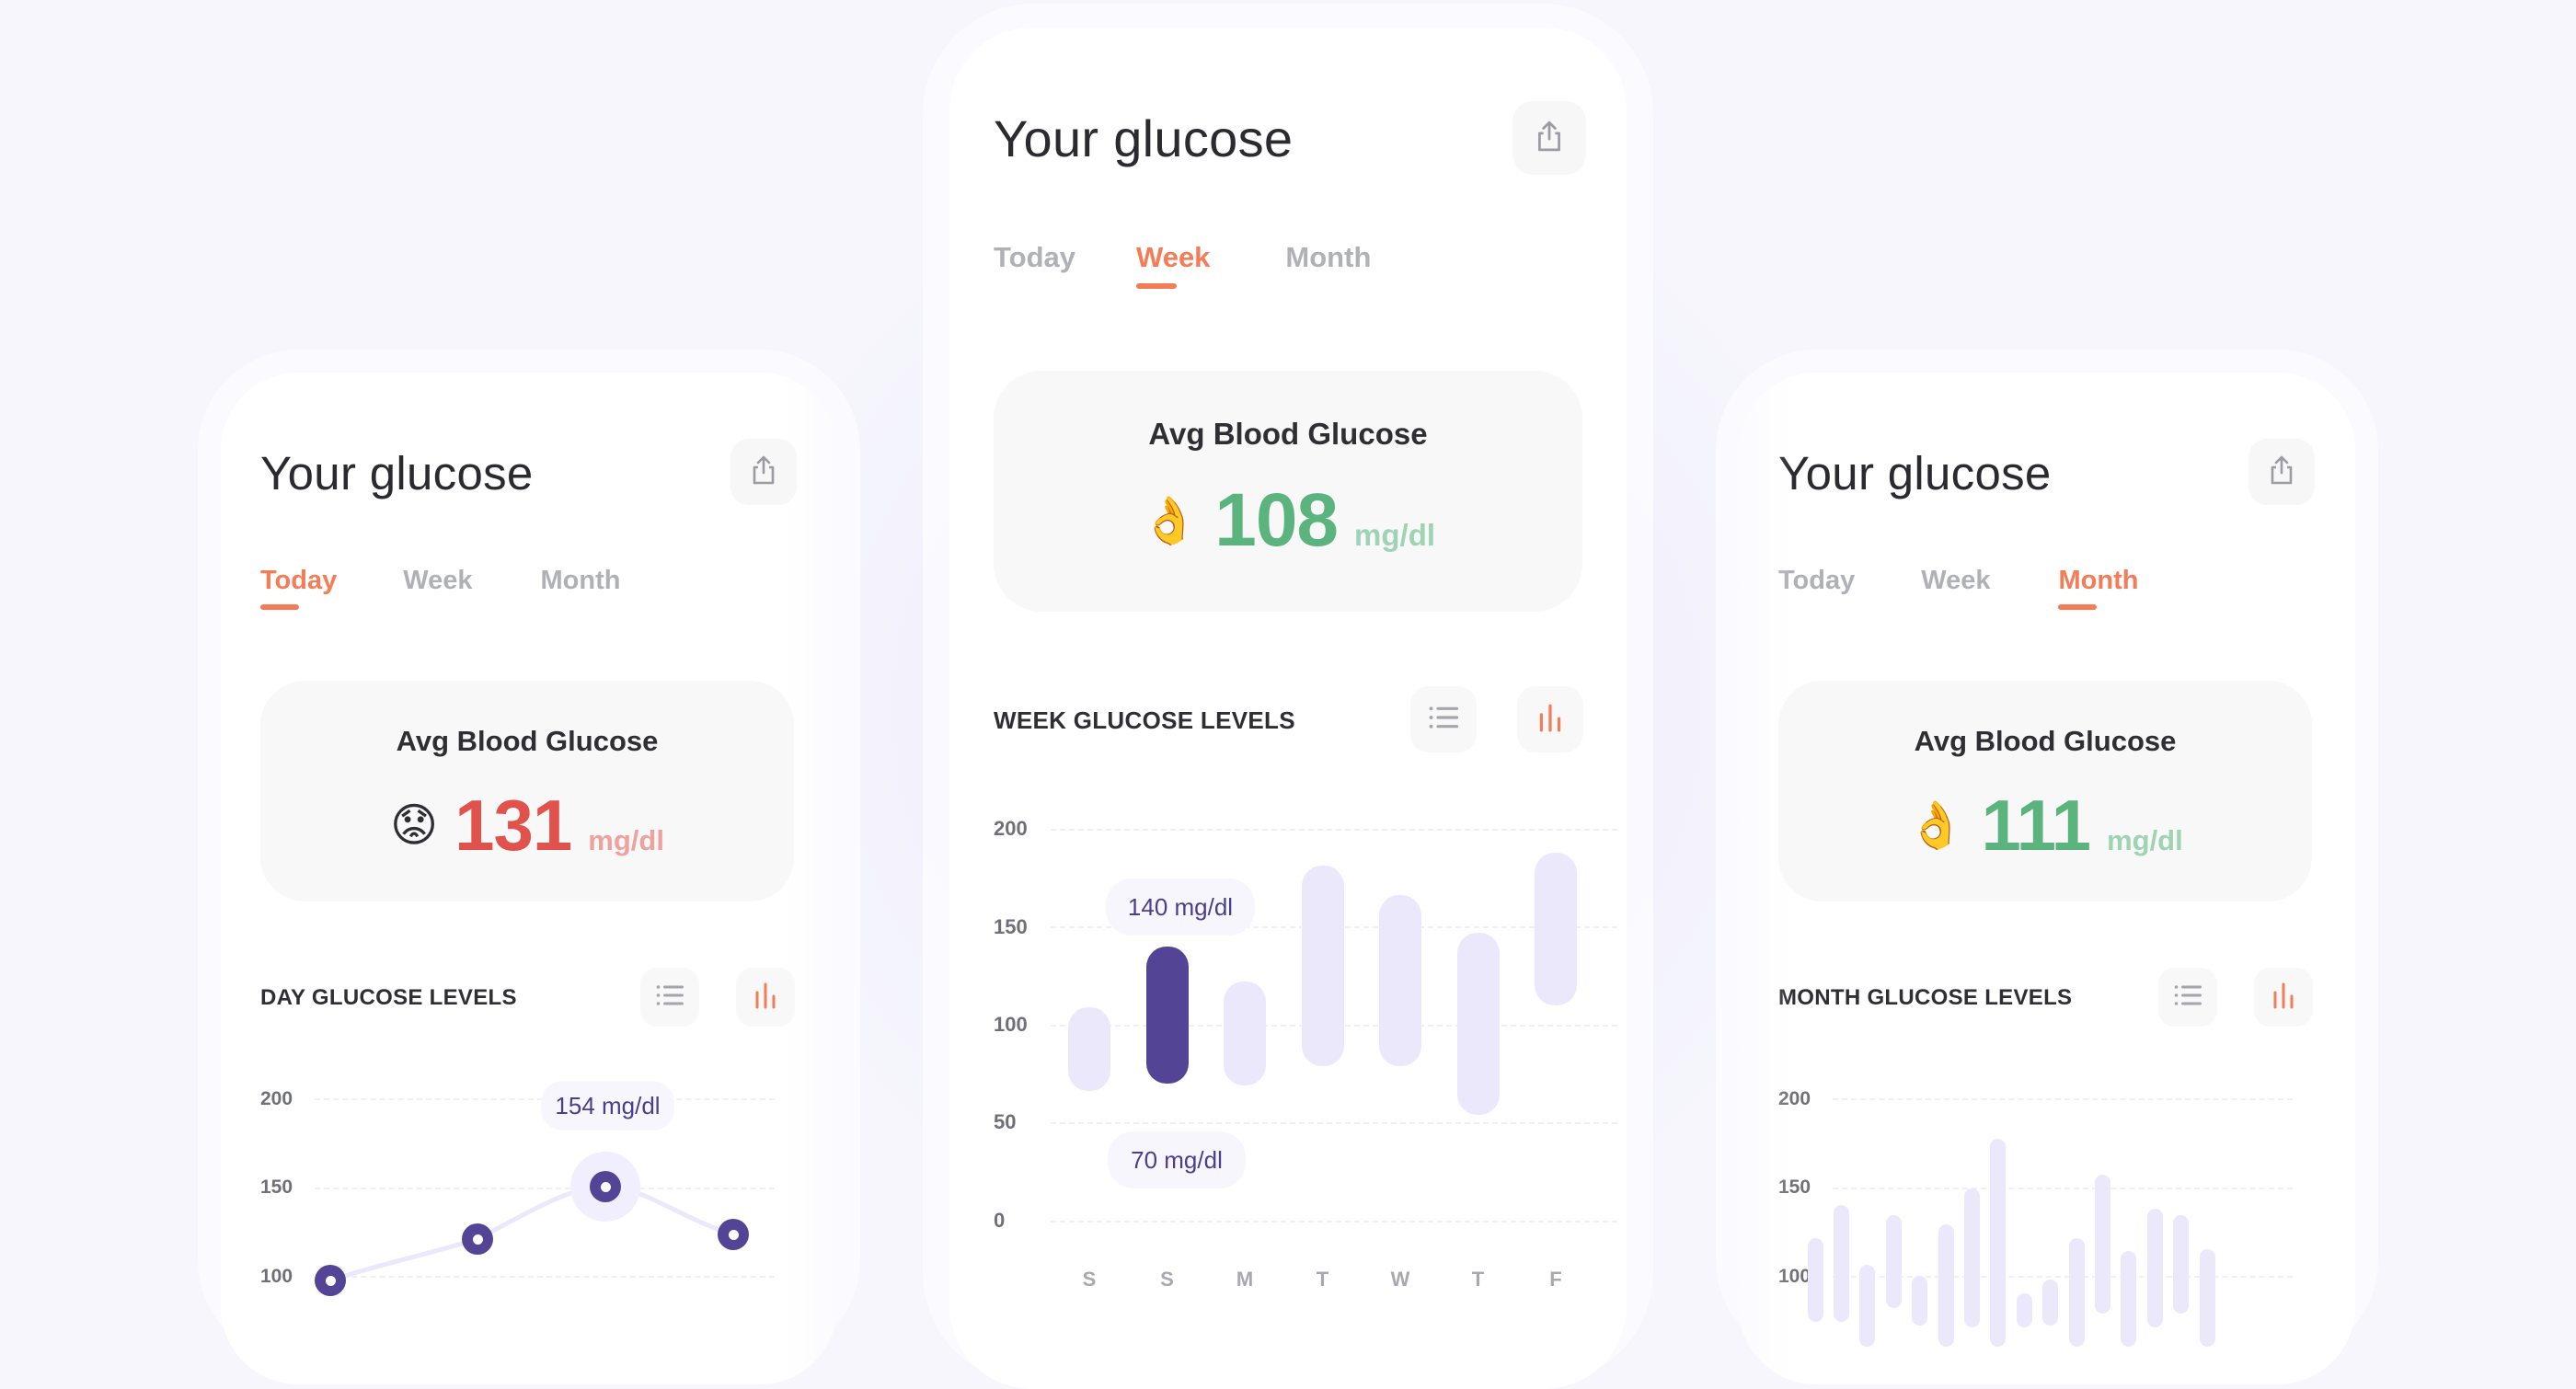  I want to click on max-value-tooltip: 140 mg/dl, so click(1180, 907).